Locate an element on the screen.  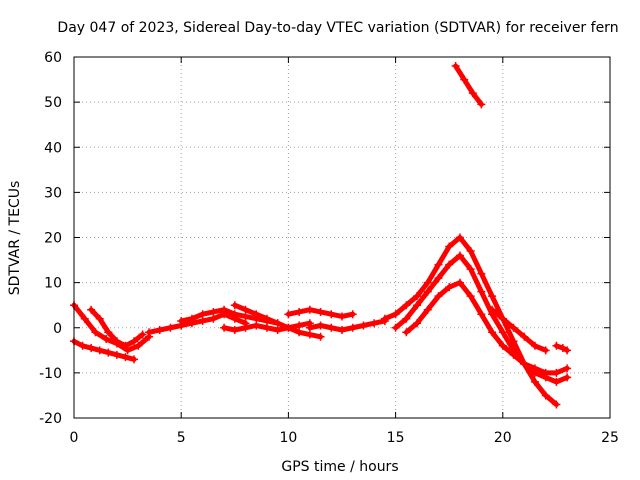
y-tick-label: 60 is located at coordinates (53, 58).